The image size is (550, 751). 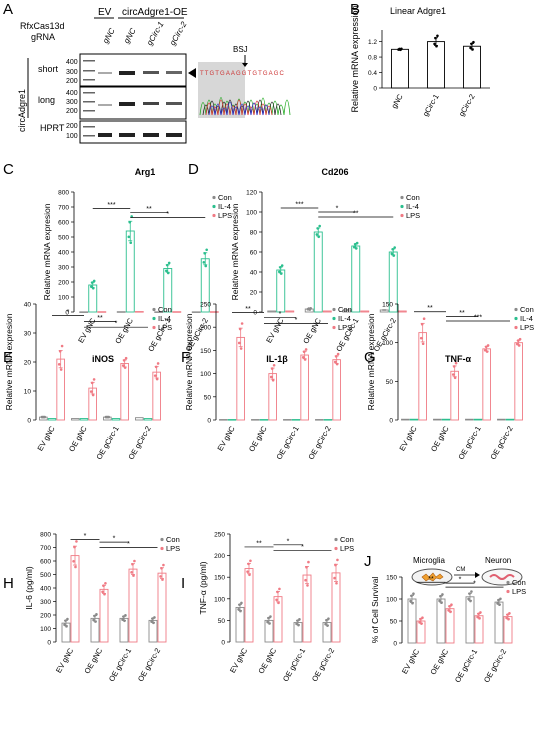 What do you see at coordinates (133, 132) in the screenshot?
I see `gel-hprt` at bounding box center [133, 132].